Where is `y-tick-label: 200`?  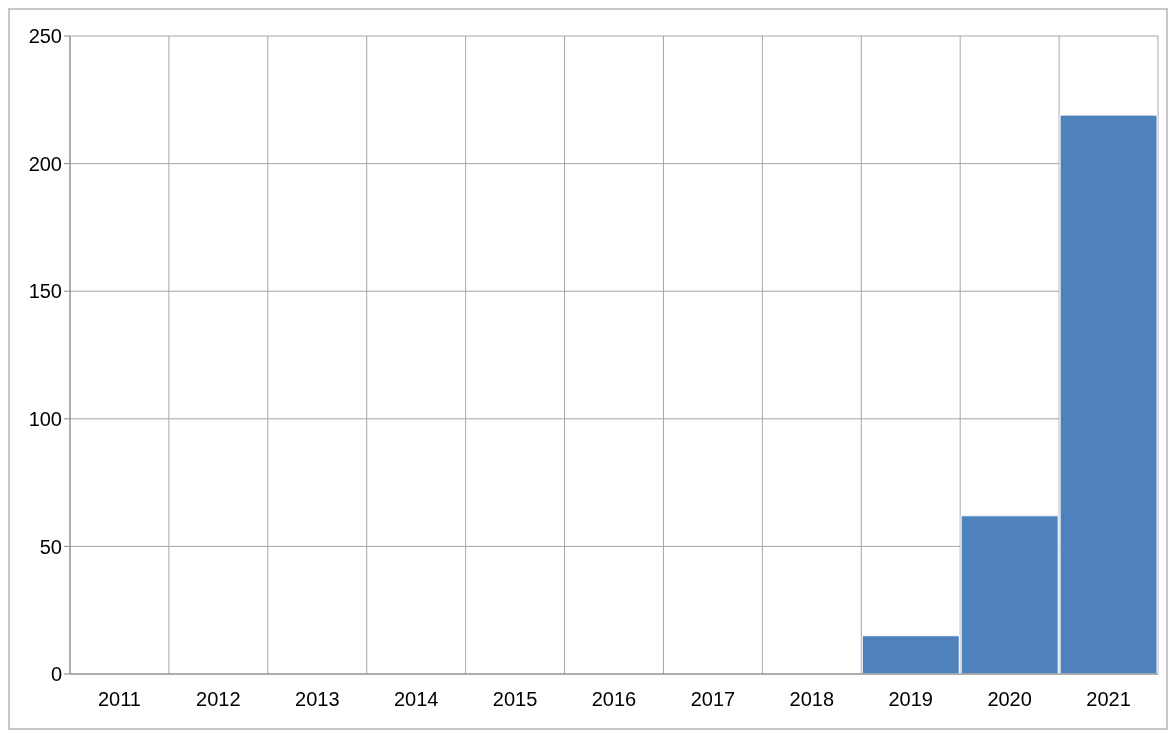
y-tick-label: 200 is located at coordinates (45, 163).